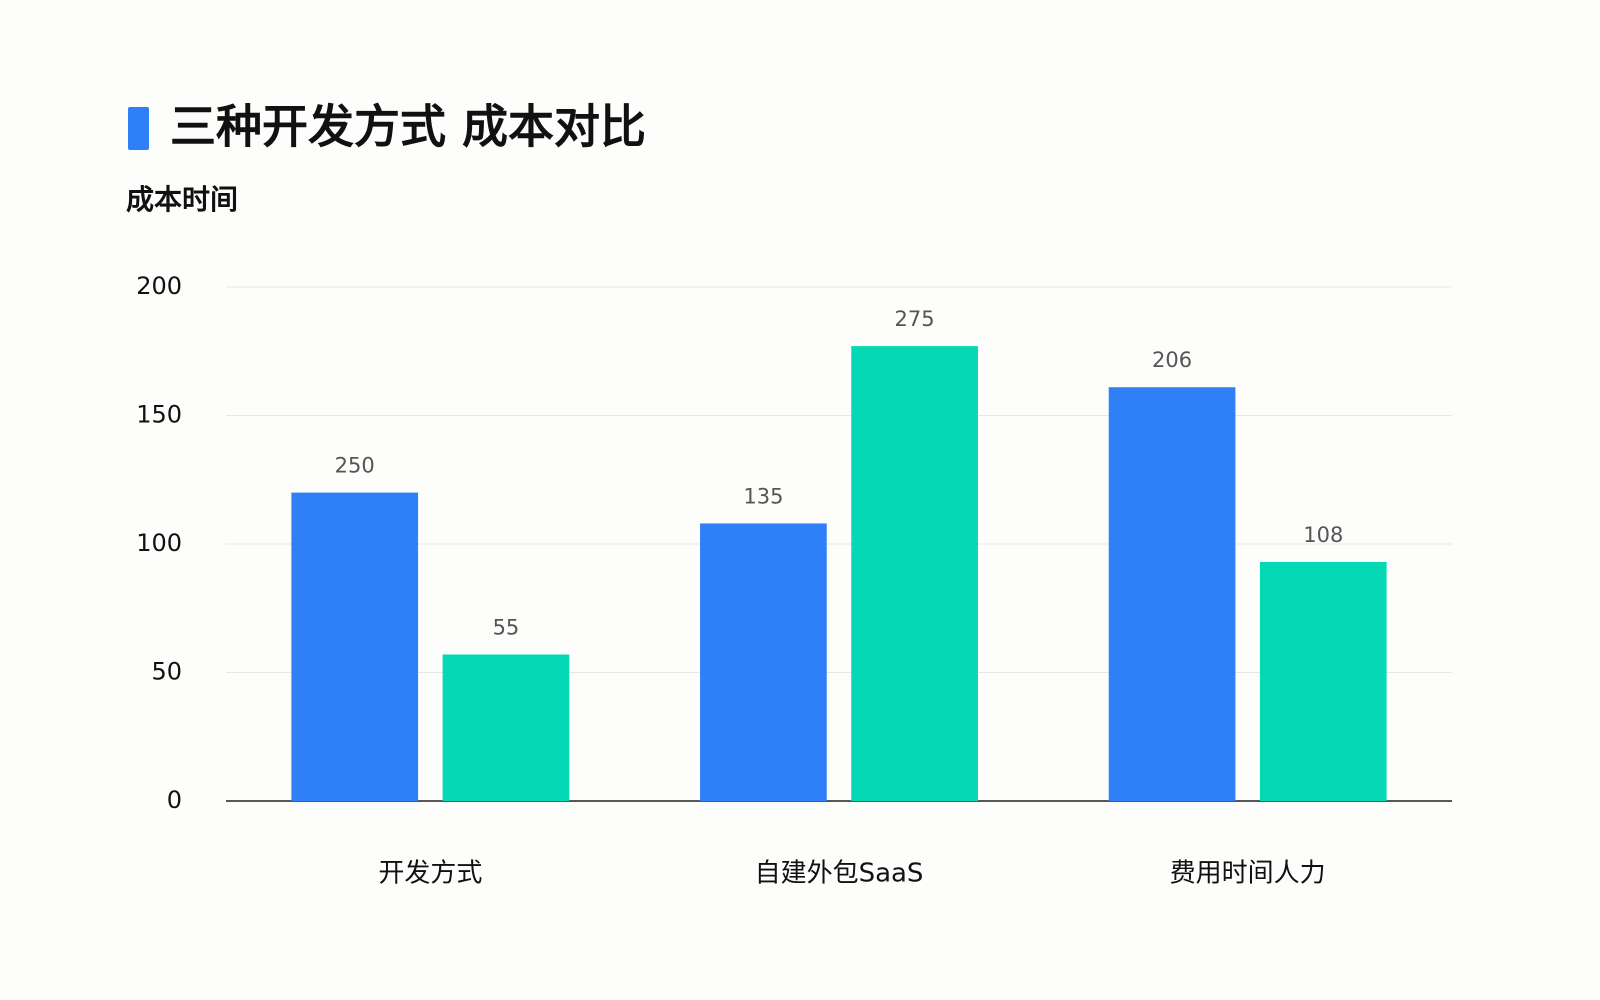 The height and width of the screenshot is (1000, 1600). I want to click on bar-annotation: 206, so click(1172, 360).